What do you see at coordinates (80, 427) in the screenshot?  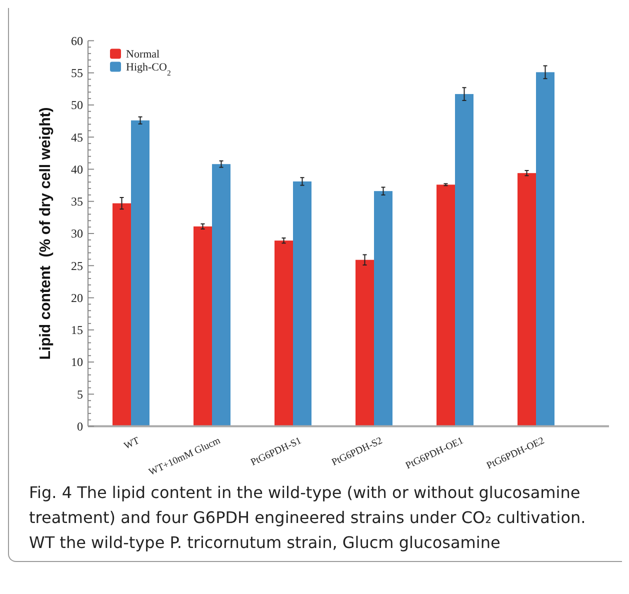 I see `y-tick-label: 0` at bounding box center [80, 427].